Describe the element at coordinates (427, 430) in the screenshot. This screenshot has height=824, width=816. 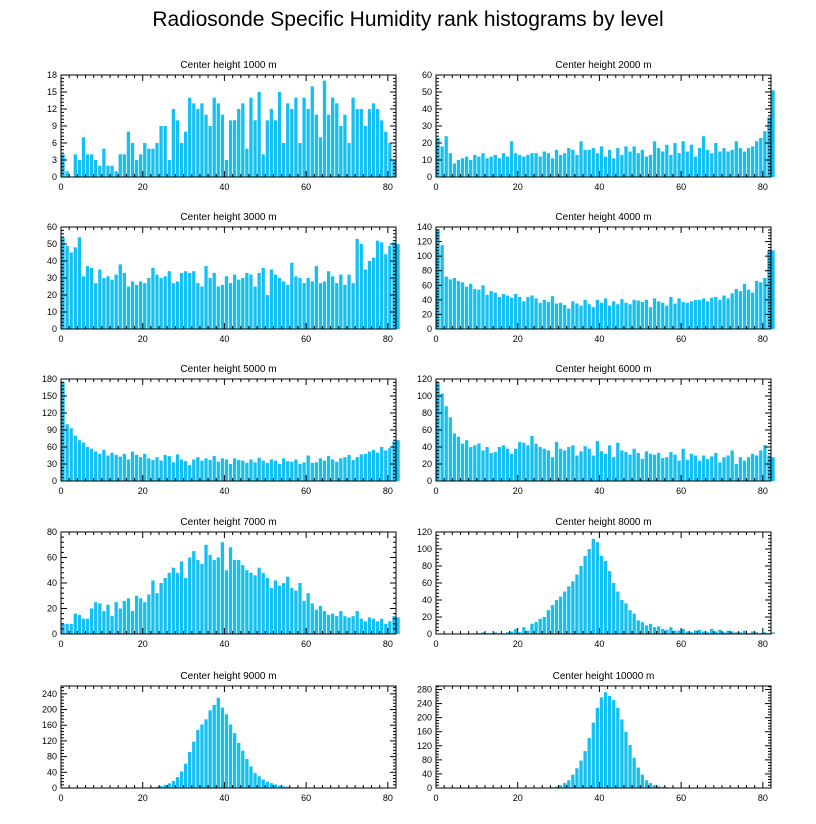
I see `y-tick-label: 60` at that location.